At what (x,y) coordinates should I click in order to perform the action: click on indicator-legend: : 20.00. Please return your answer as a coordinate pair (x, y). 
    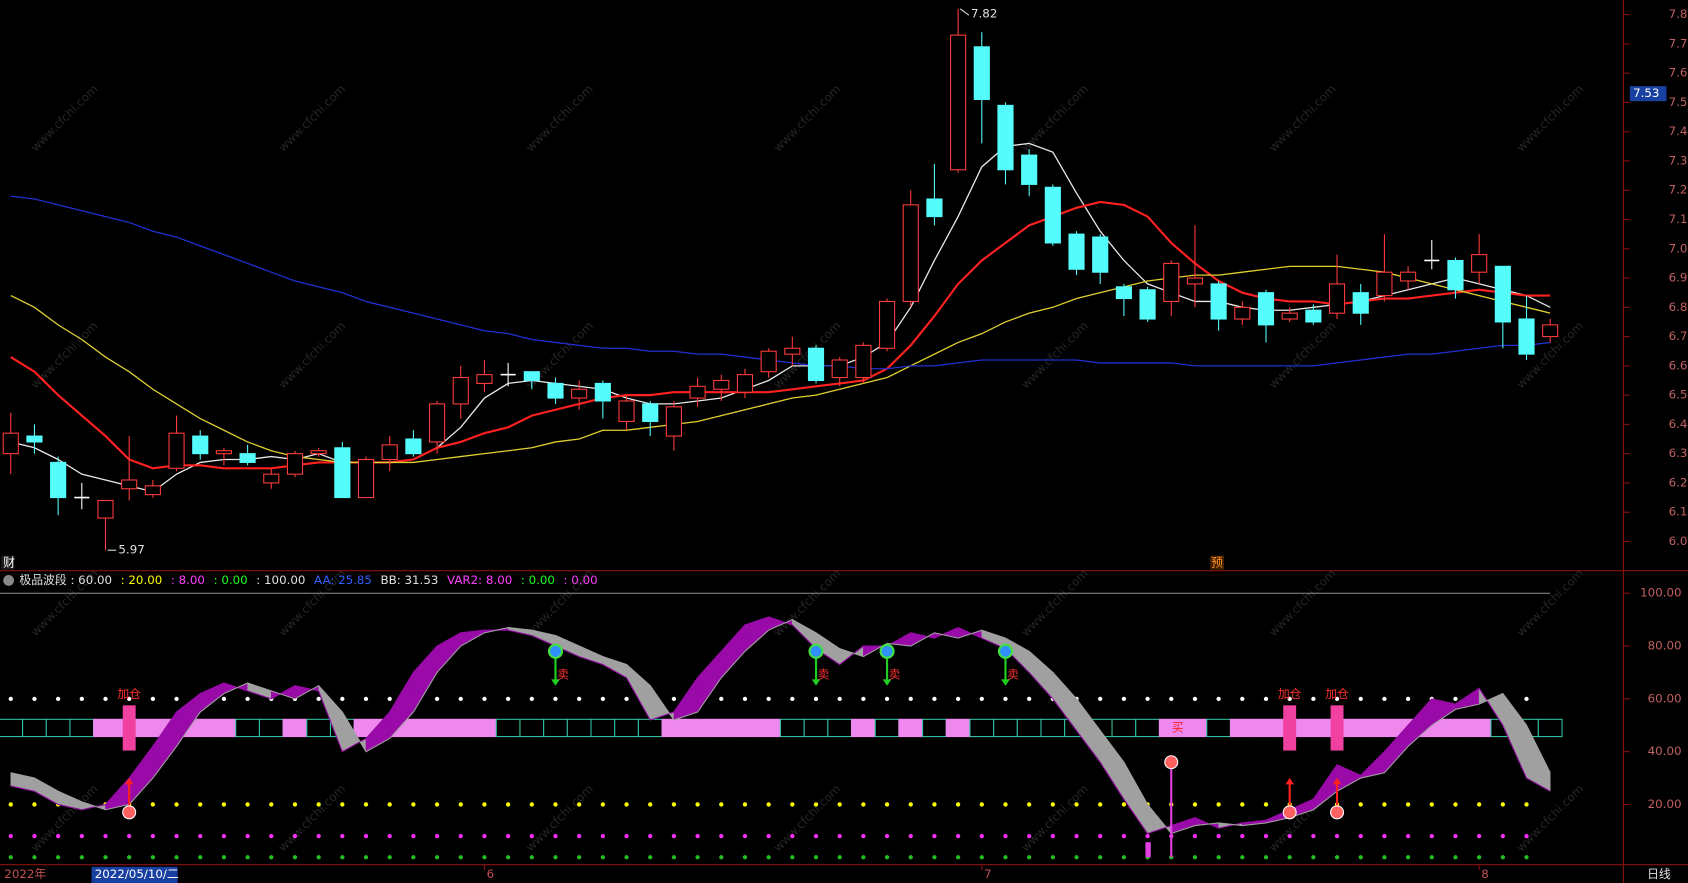
    Looking at the image, I should click on (142, 580).